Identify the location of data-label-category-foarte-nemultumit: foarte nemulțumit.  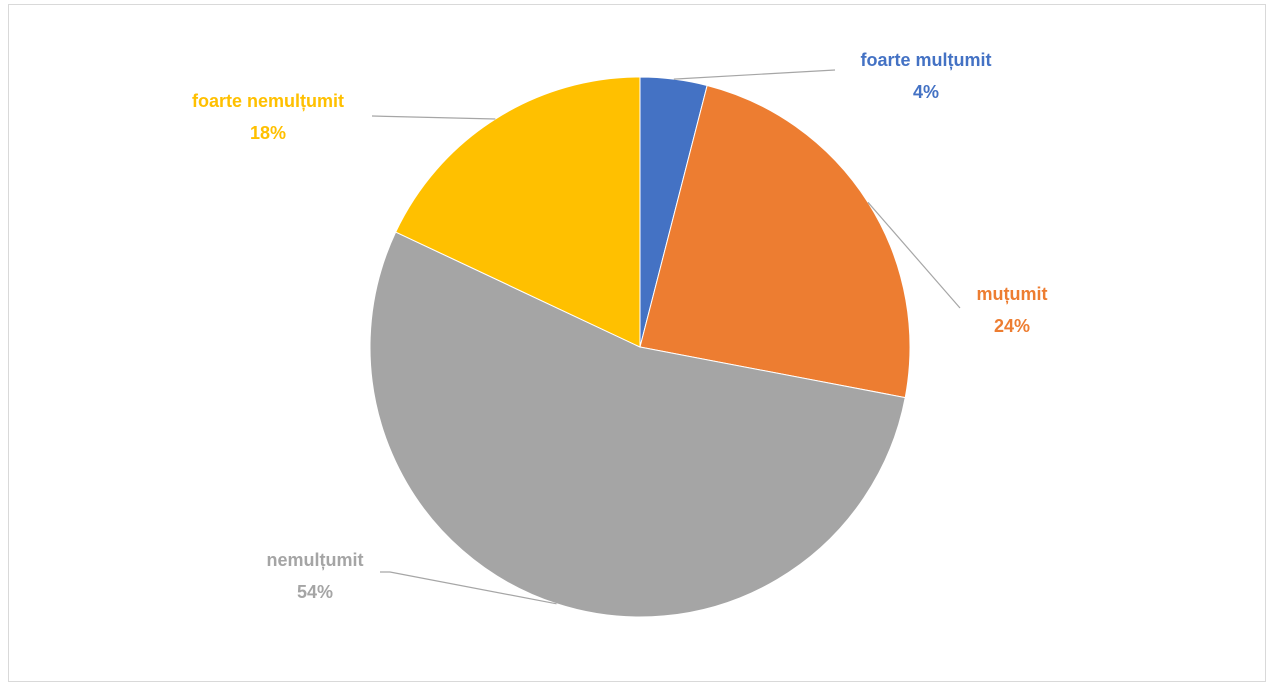
(268, 101).